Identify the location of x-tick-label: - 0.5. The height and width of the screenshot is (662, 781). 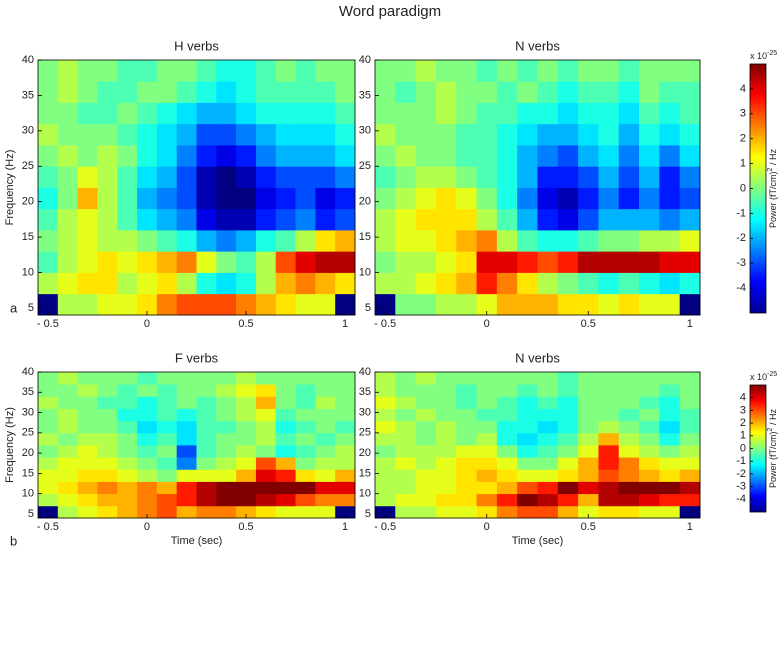
(48, 324).